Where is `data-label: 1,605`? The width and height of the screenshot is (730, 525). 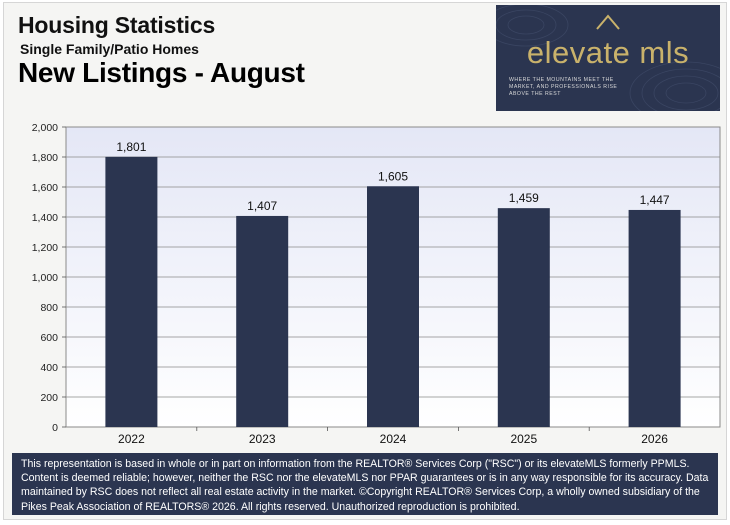 data-label: 1,605 is located at coordinates (393, 176).